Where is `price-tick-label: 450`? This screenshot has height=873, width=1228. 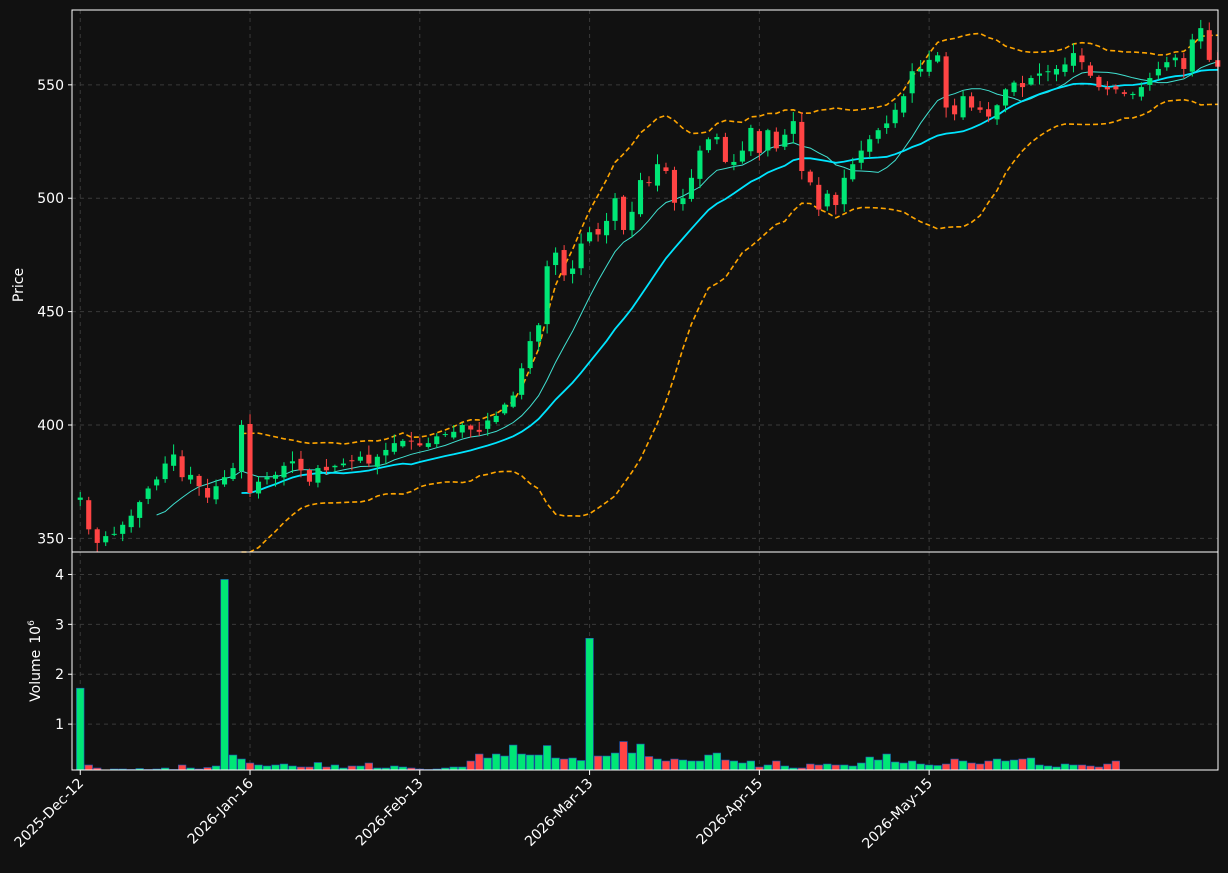
price-tick-label: 450 is located at coordinates (50, 313).